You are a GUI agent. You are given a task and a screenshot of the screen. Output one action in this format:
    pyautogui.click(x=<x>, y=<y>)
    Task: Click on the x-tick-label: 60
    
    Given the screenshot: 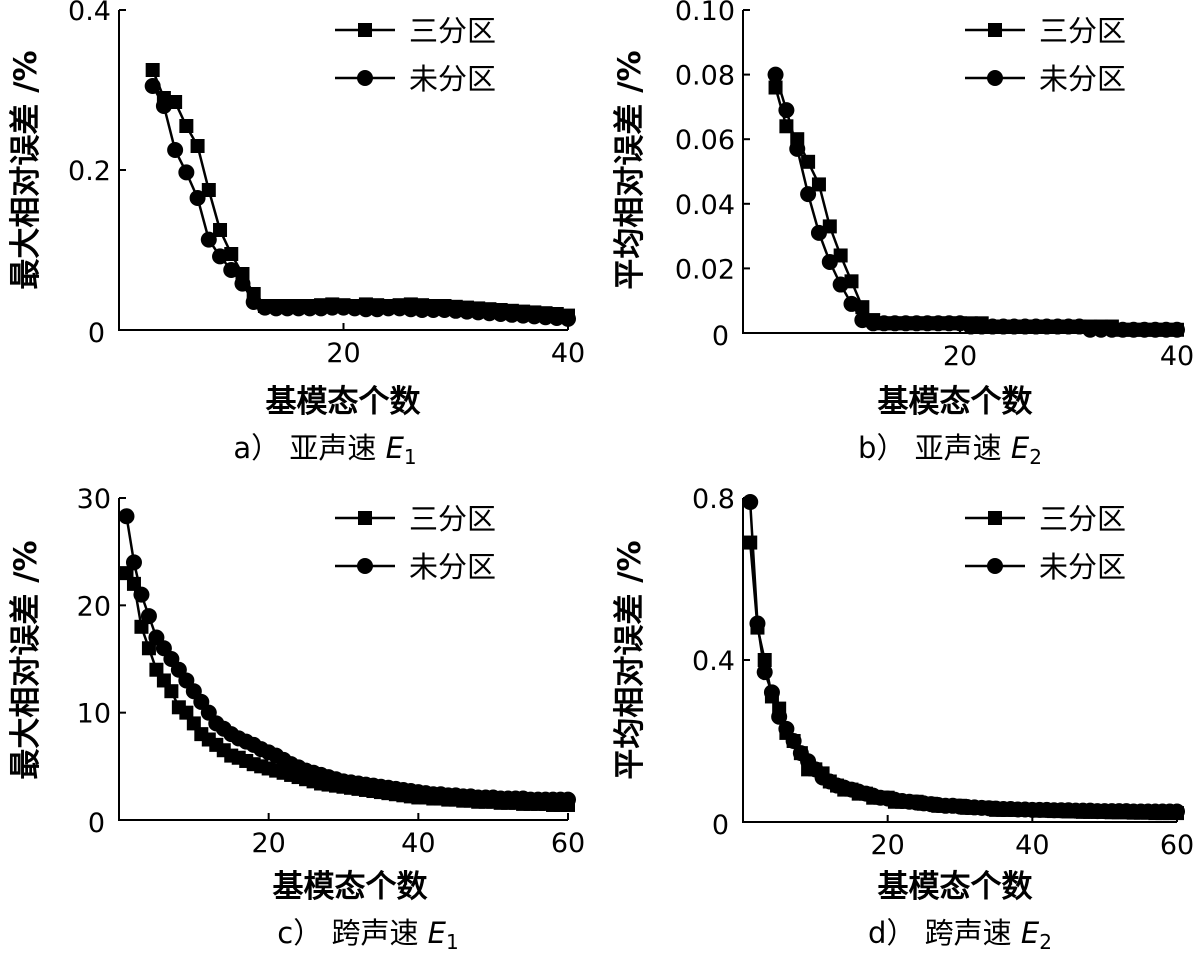 What is the action you would take?
    pyautogui.click(x=568, y=843)
    